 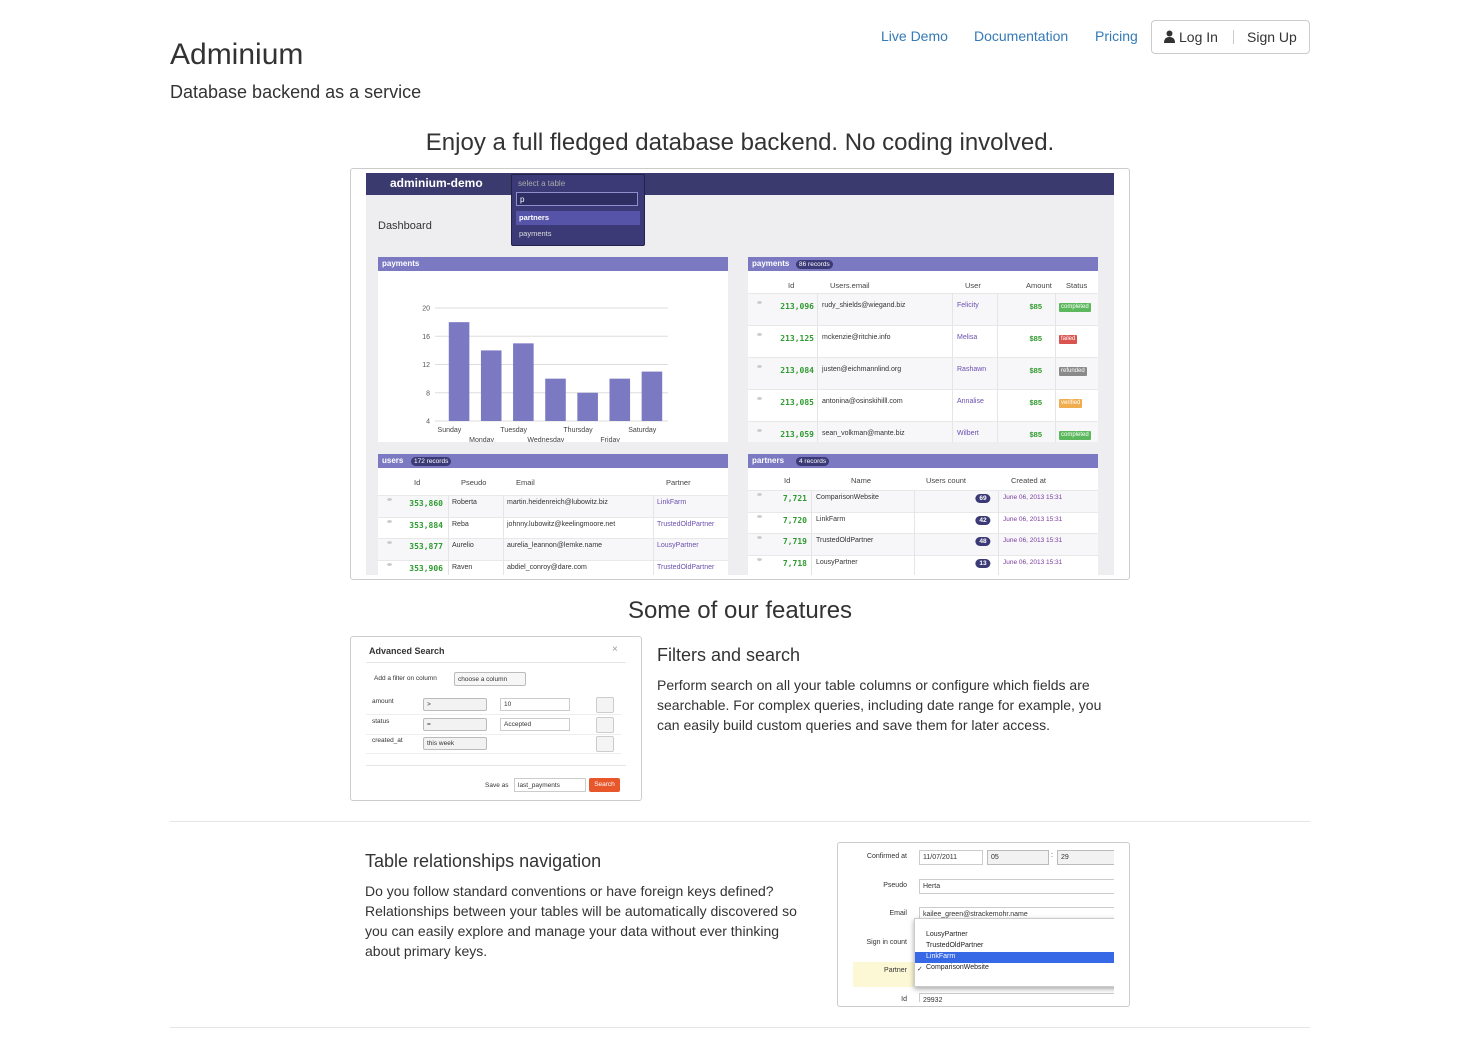 What do you see at coordinates (1198, 37) in the screenshot?
I see `login-button: Log In` at bounding box center [1198, 37].